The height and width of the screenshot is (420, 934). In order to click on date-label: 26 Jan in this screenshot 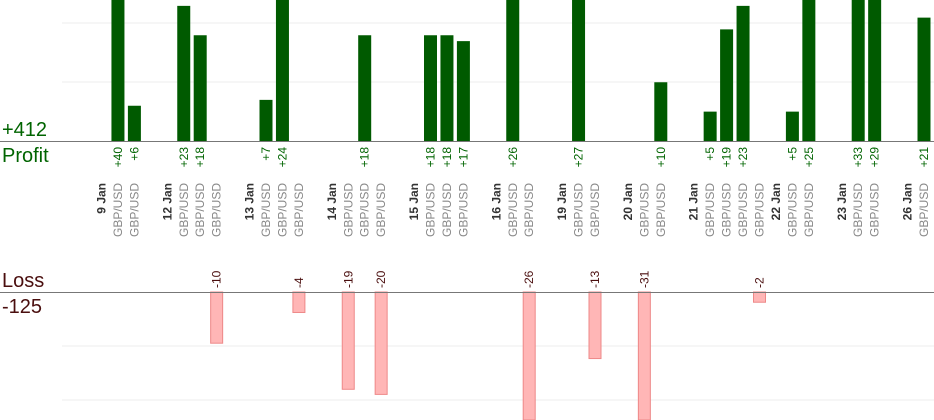, I will do `click(908, 201)`.